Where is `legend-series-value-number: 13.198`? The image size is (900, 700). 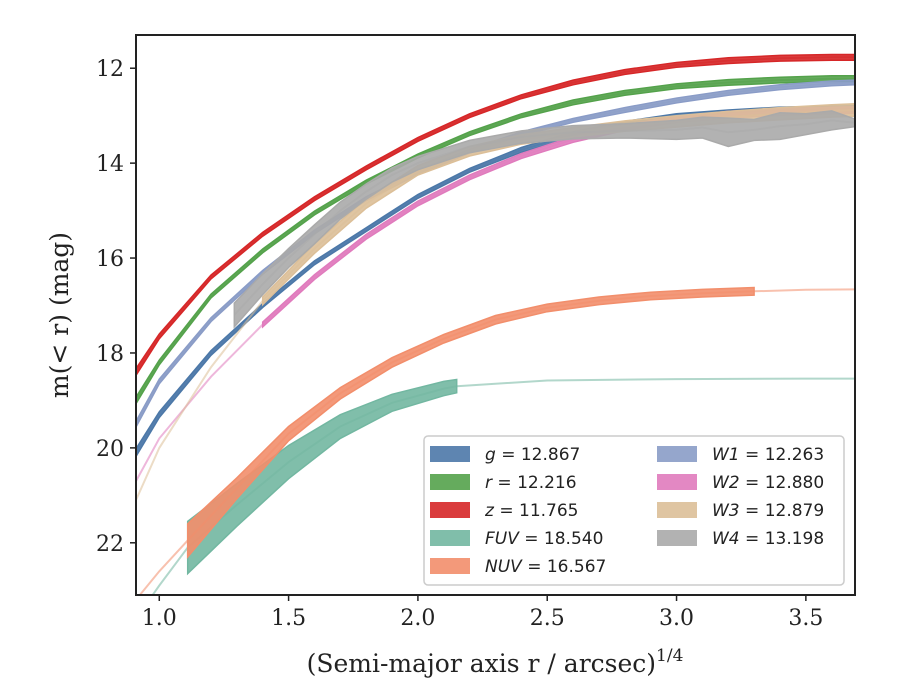 legend-series-value-number: 13.198 is located at coordinates (794, 539).